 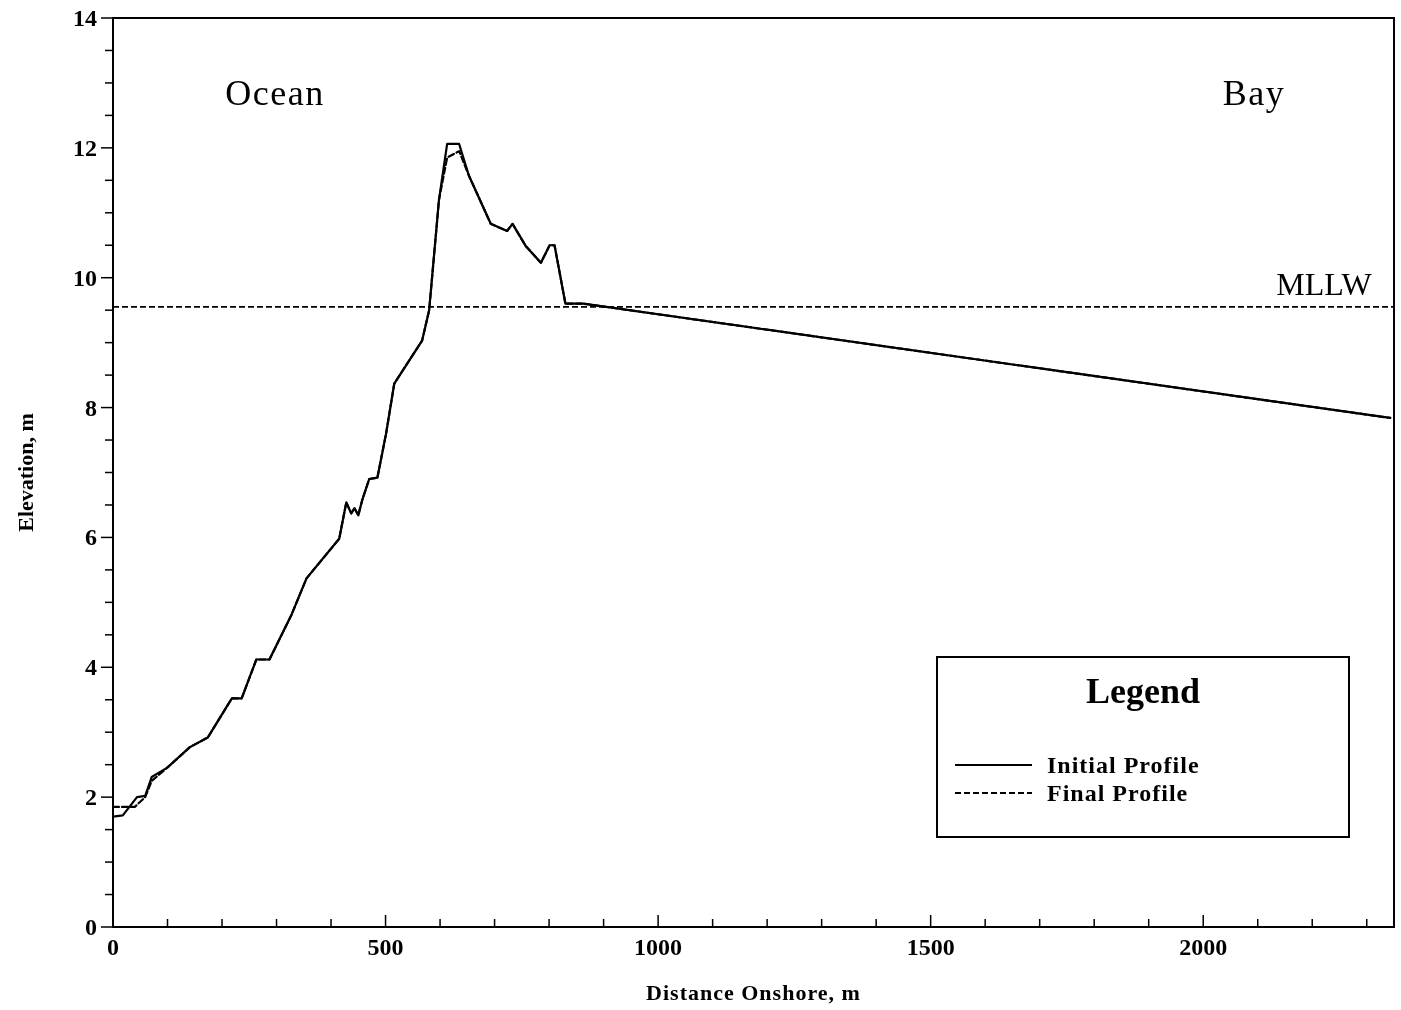 What do you see at coordinates (930, 947) in the screenshot?
I see `x-tick-label: 1500` at bounding box center [930, 947].